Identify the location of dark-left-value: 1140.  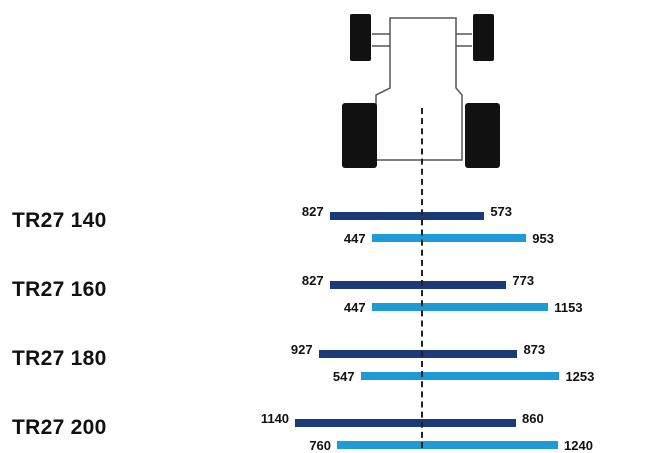
(275, 418).